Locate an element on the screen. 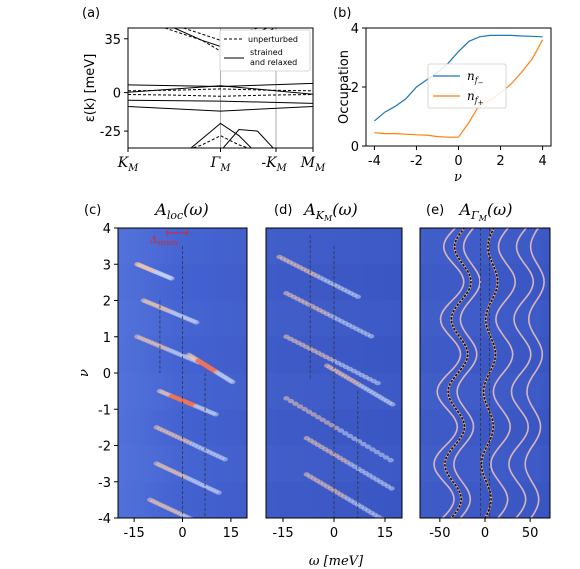 This screenshot has width=580, height=569. xtick-label-b: 0 is located at coordinates (458, 161).